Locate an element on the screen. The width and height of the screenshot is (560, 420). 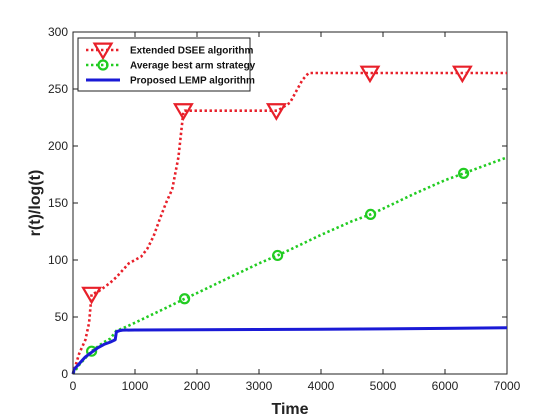
y-tick-label: 250 is located at coordinates (58, 89).